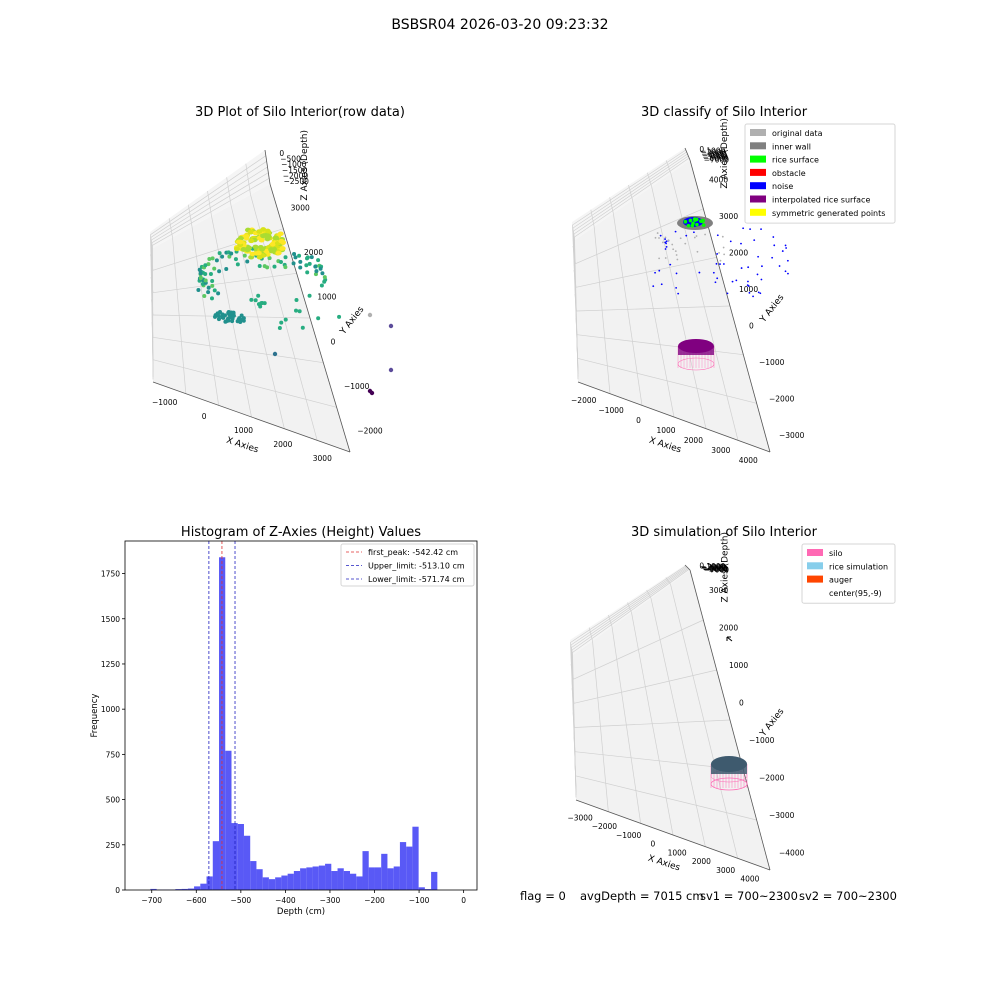 This screenshot has height=1000, width=1000. I want to click on legend-label: original data, so click(797, 133).